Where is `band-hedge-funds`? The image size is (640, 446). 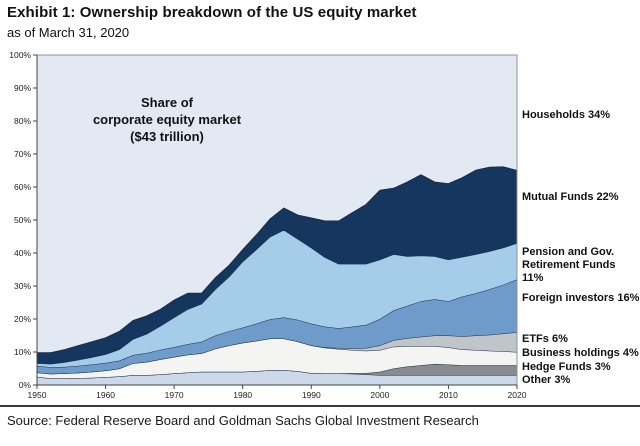 band-hedge-funds is located at coordinates (277, 371).